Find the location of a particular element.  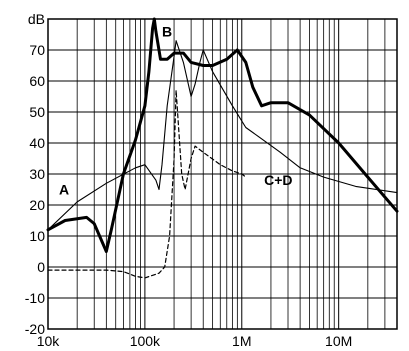

y-tick-label: 60 is located at coordinates (37, 81).